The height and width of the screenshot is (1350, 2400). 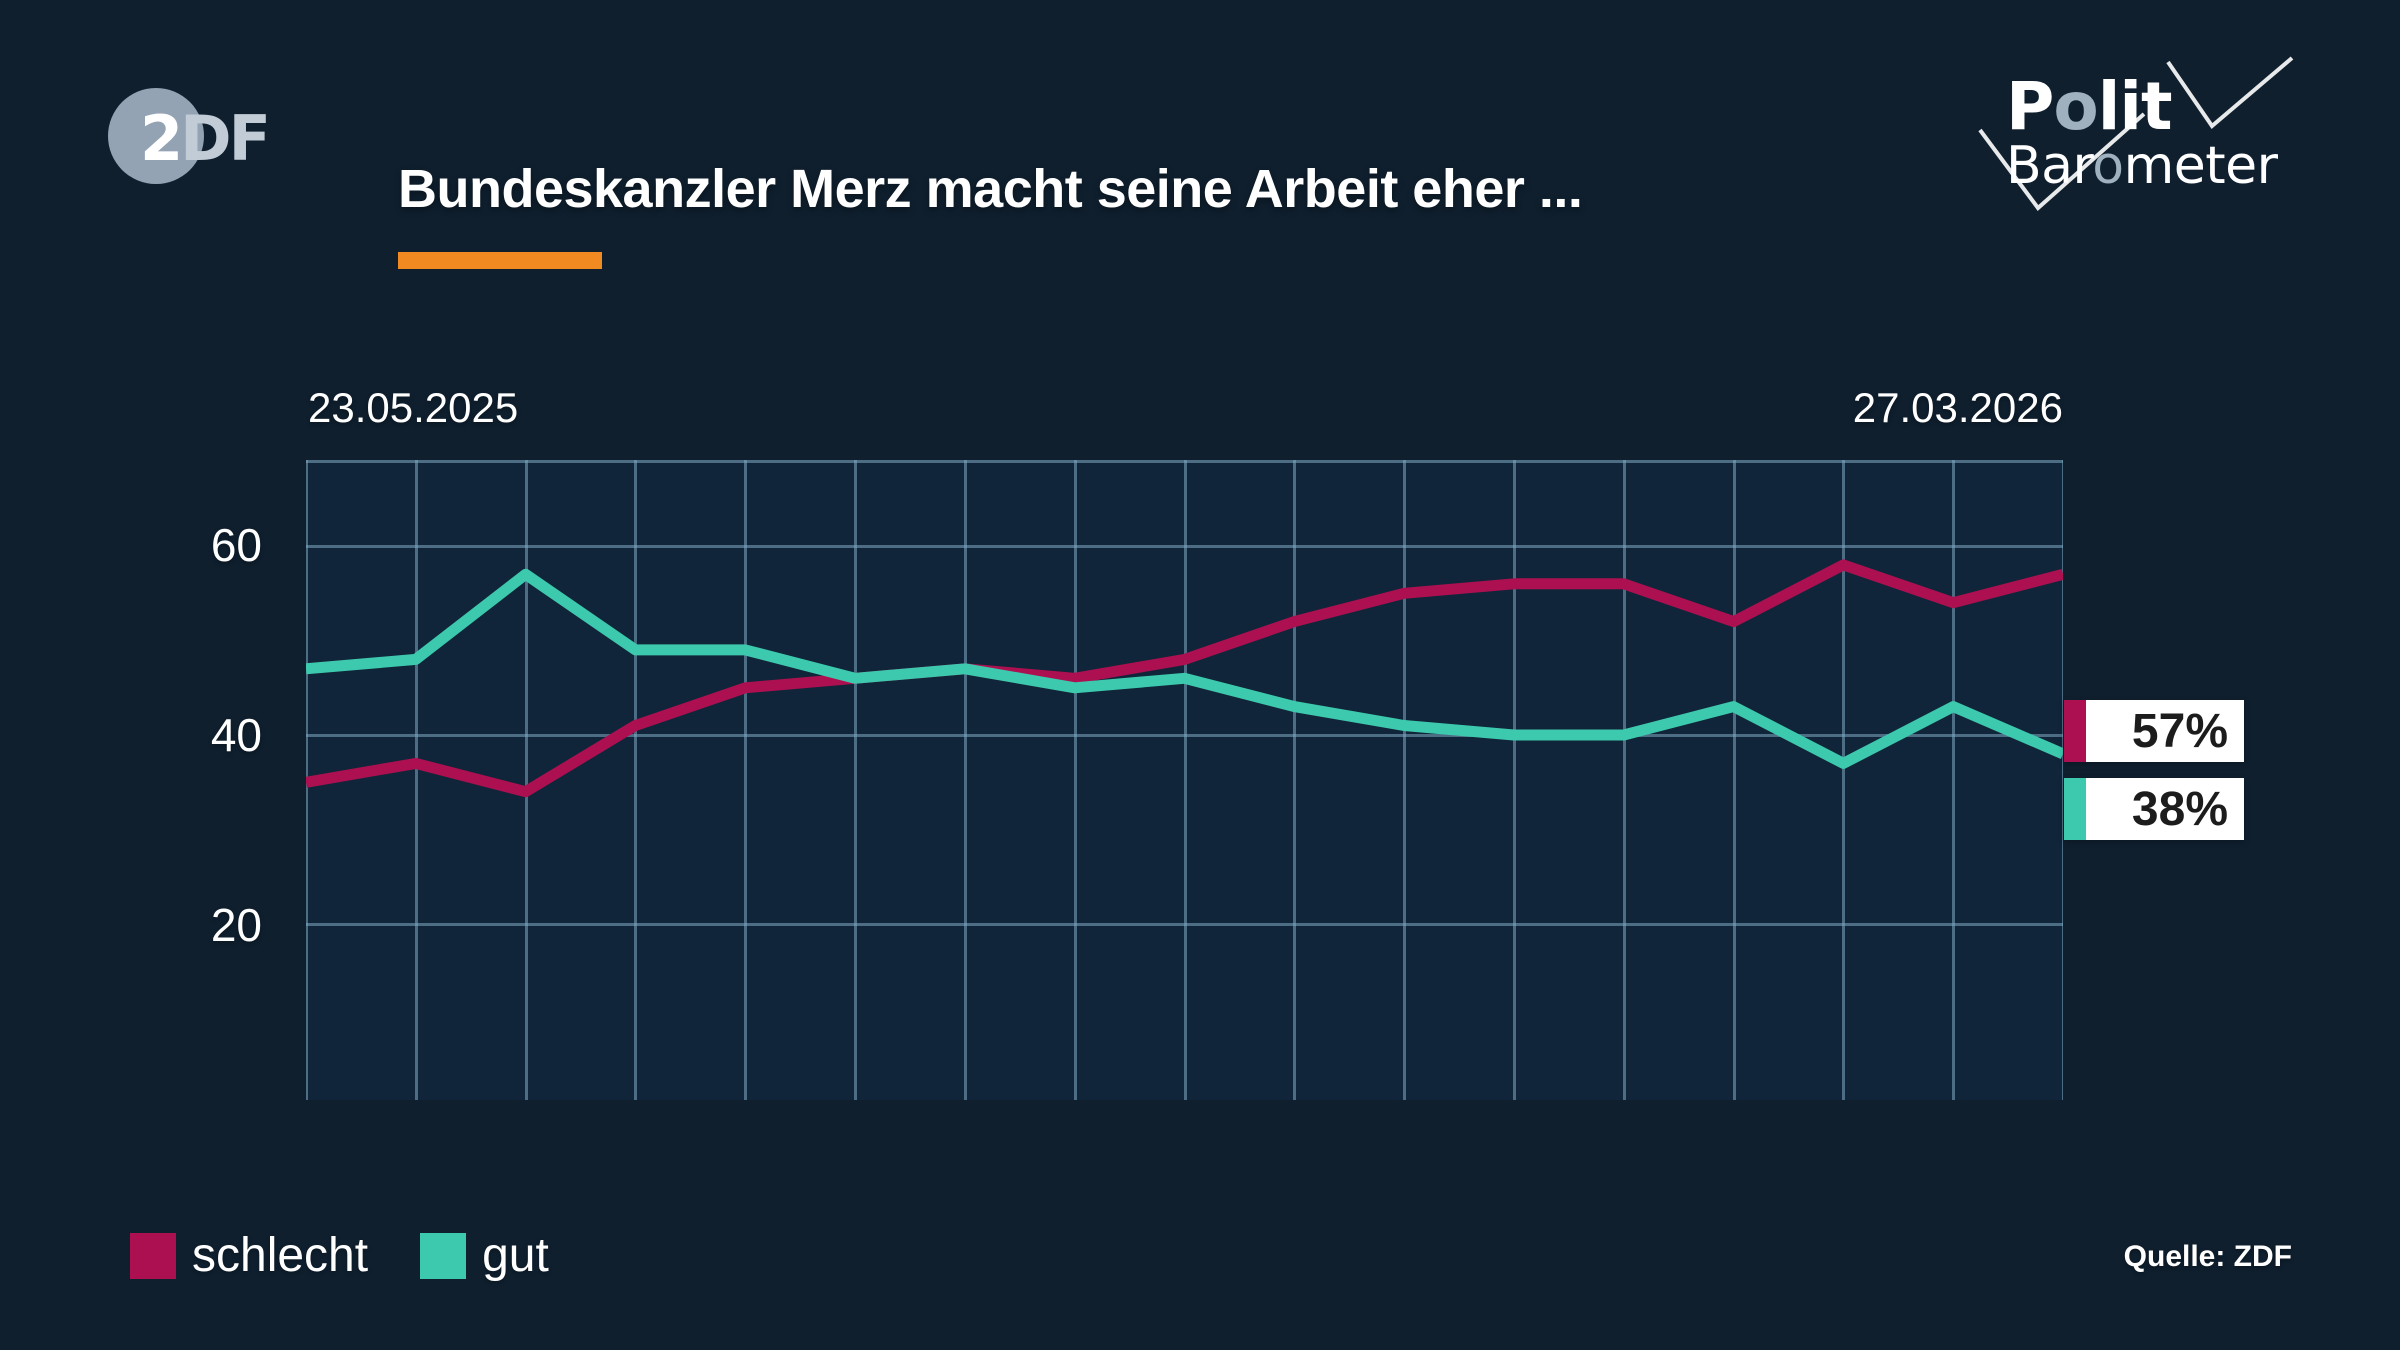 What do you see at coordinates (280, 1255) in the screenshot?
I see `legend-label-schlecht: schlecht` at bounding box center [280, 1255].